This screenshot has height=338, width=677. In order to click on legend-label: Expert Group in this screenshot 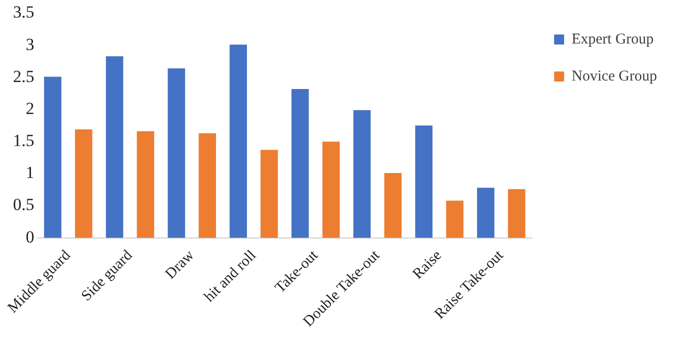, I will do `click(613, 39)`.